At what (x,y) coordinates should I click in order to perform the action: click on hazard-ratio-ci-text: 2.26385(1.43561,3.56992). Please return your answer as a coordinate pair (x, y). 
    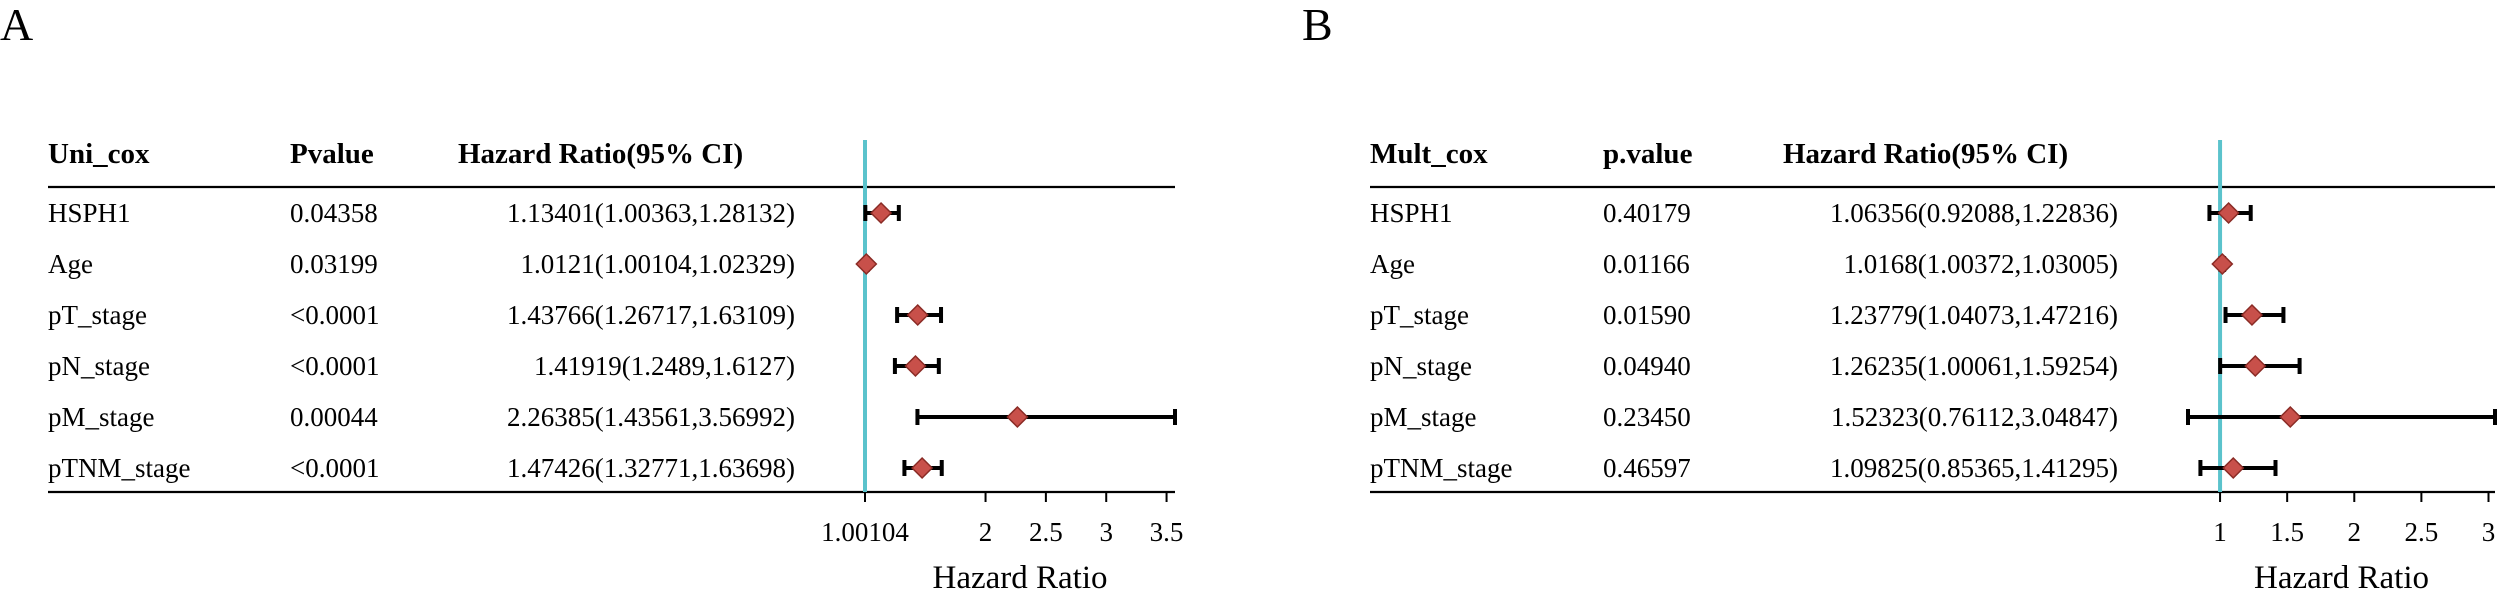
    Looking at the image, I should click on (651, 417).